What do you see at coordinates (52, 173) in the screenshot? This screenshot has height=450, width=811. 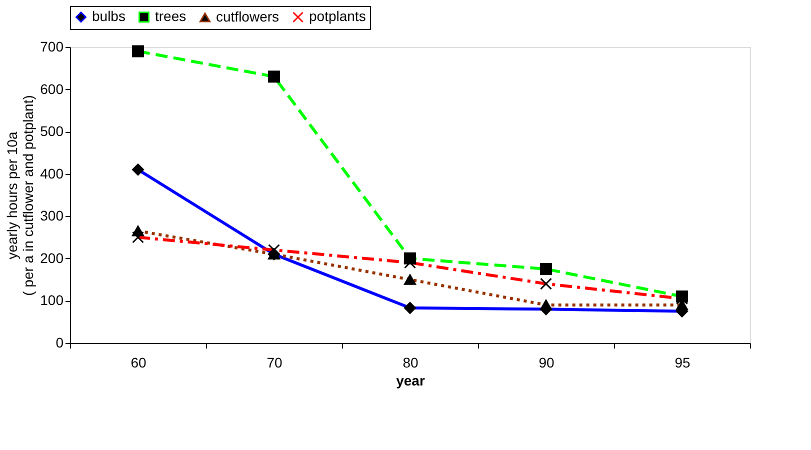 I see `y-tick-label: 400` at bounding box center [52, 173].